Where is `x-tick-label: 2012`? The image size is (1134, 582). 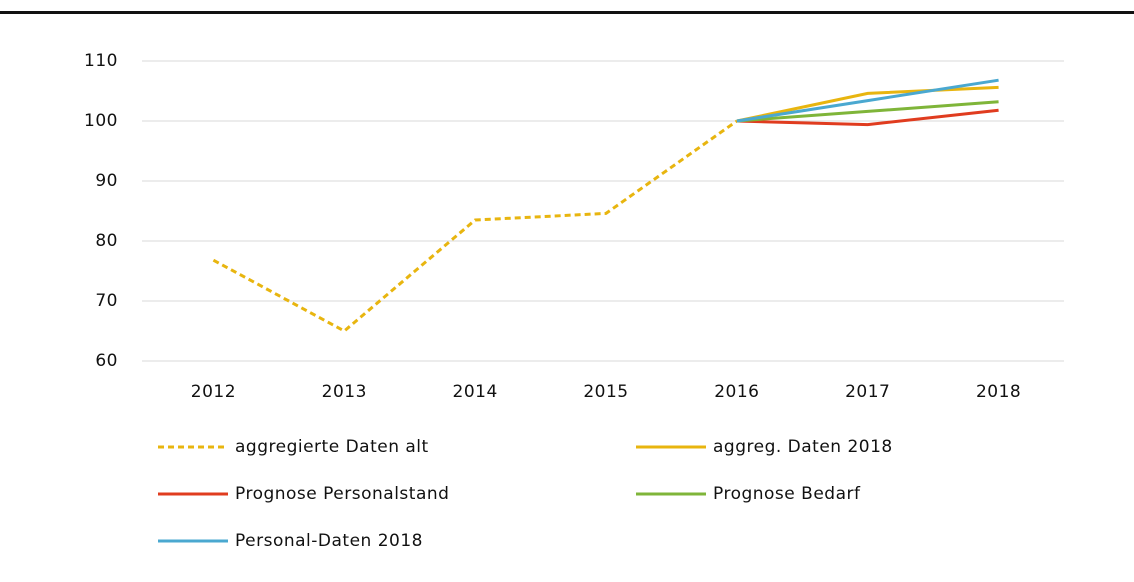 x-tick-label: 2012 is located at coordinates (213, 392).